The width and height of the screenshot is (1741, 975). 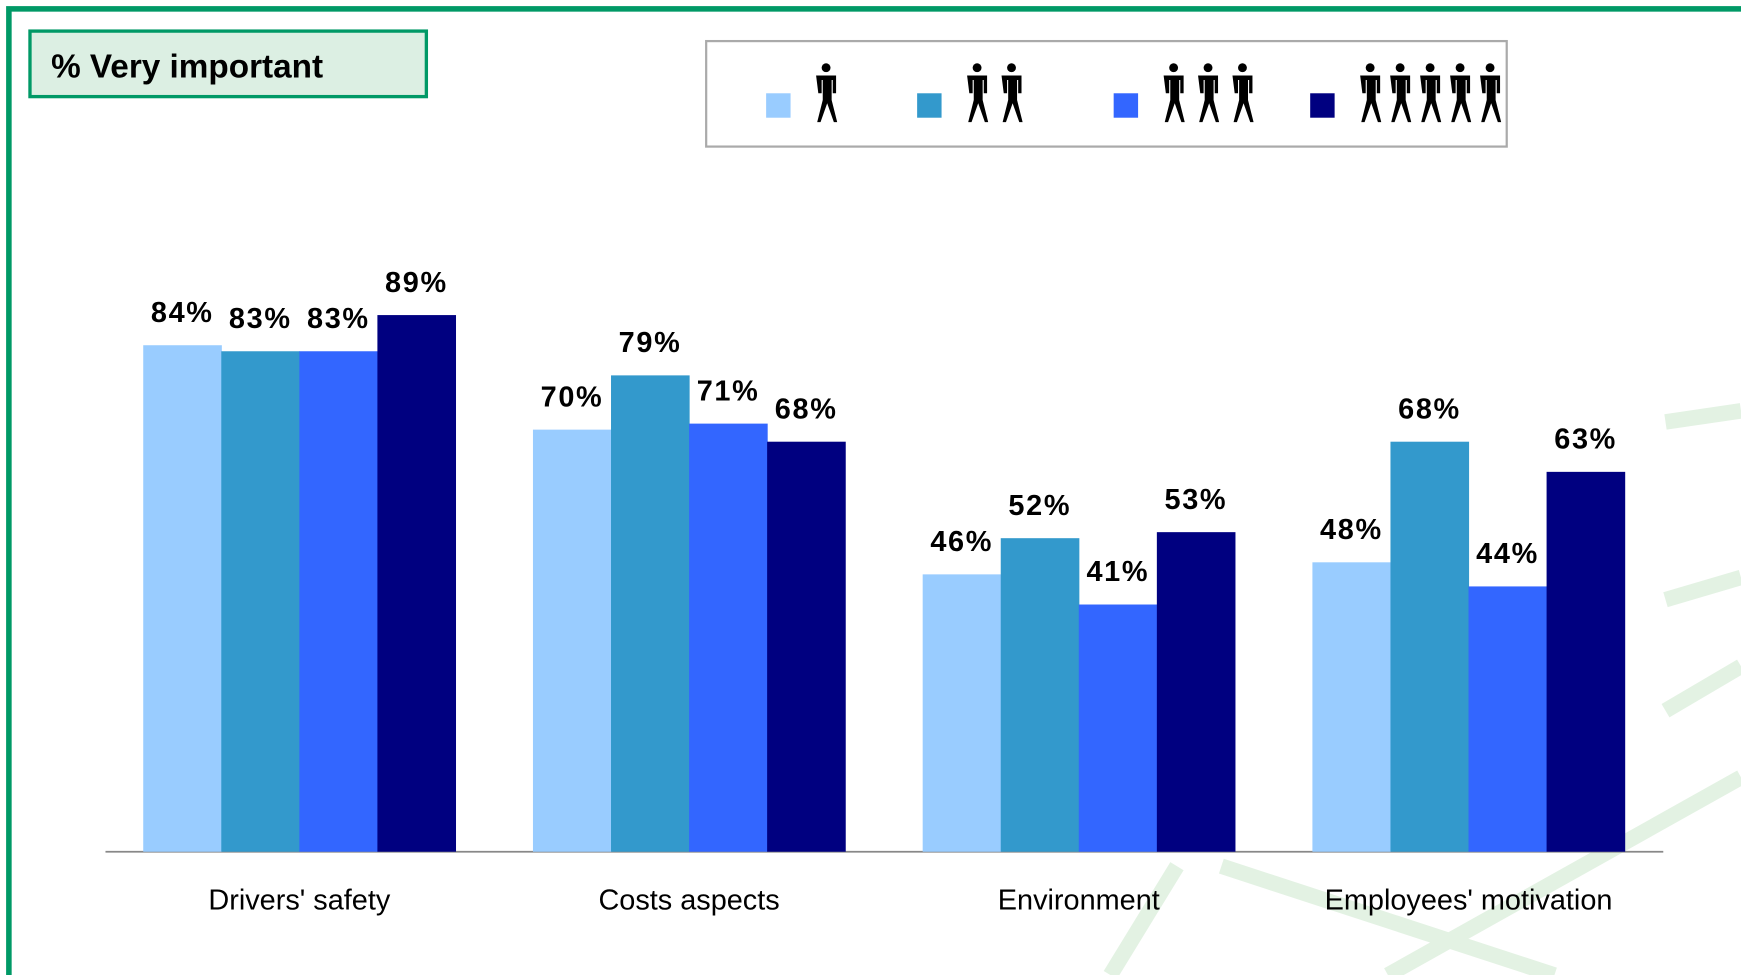 What do you see at coordinates (1351, 530) in the screenshot?
I see `value-label: 48%` at bounding box center [1351, 530].